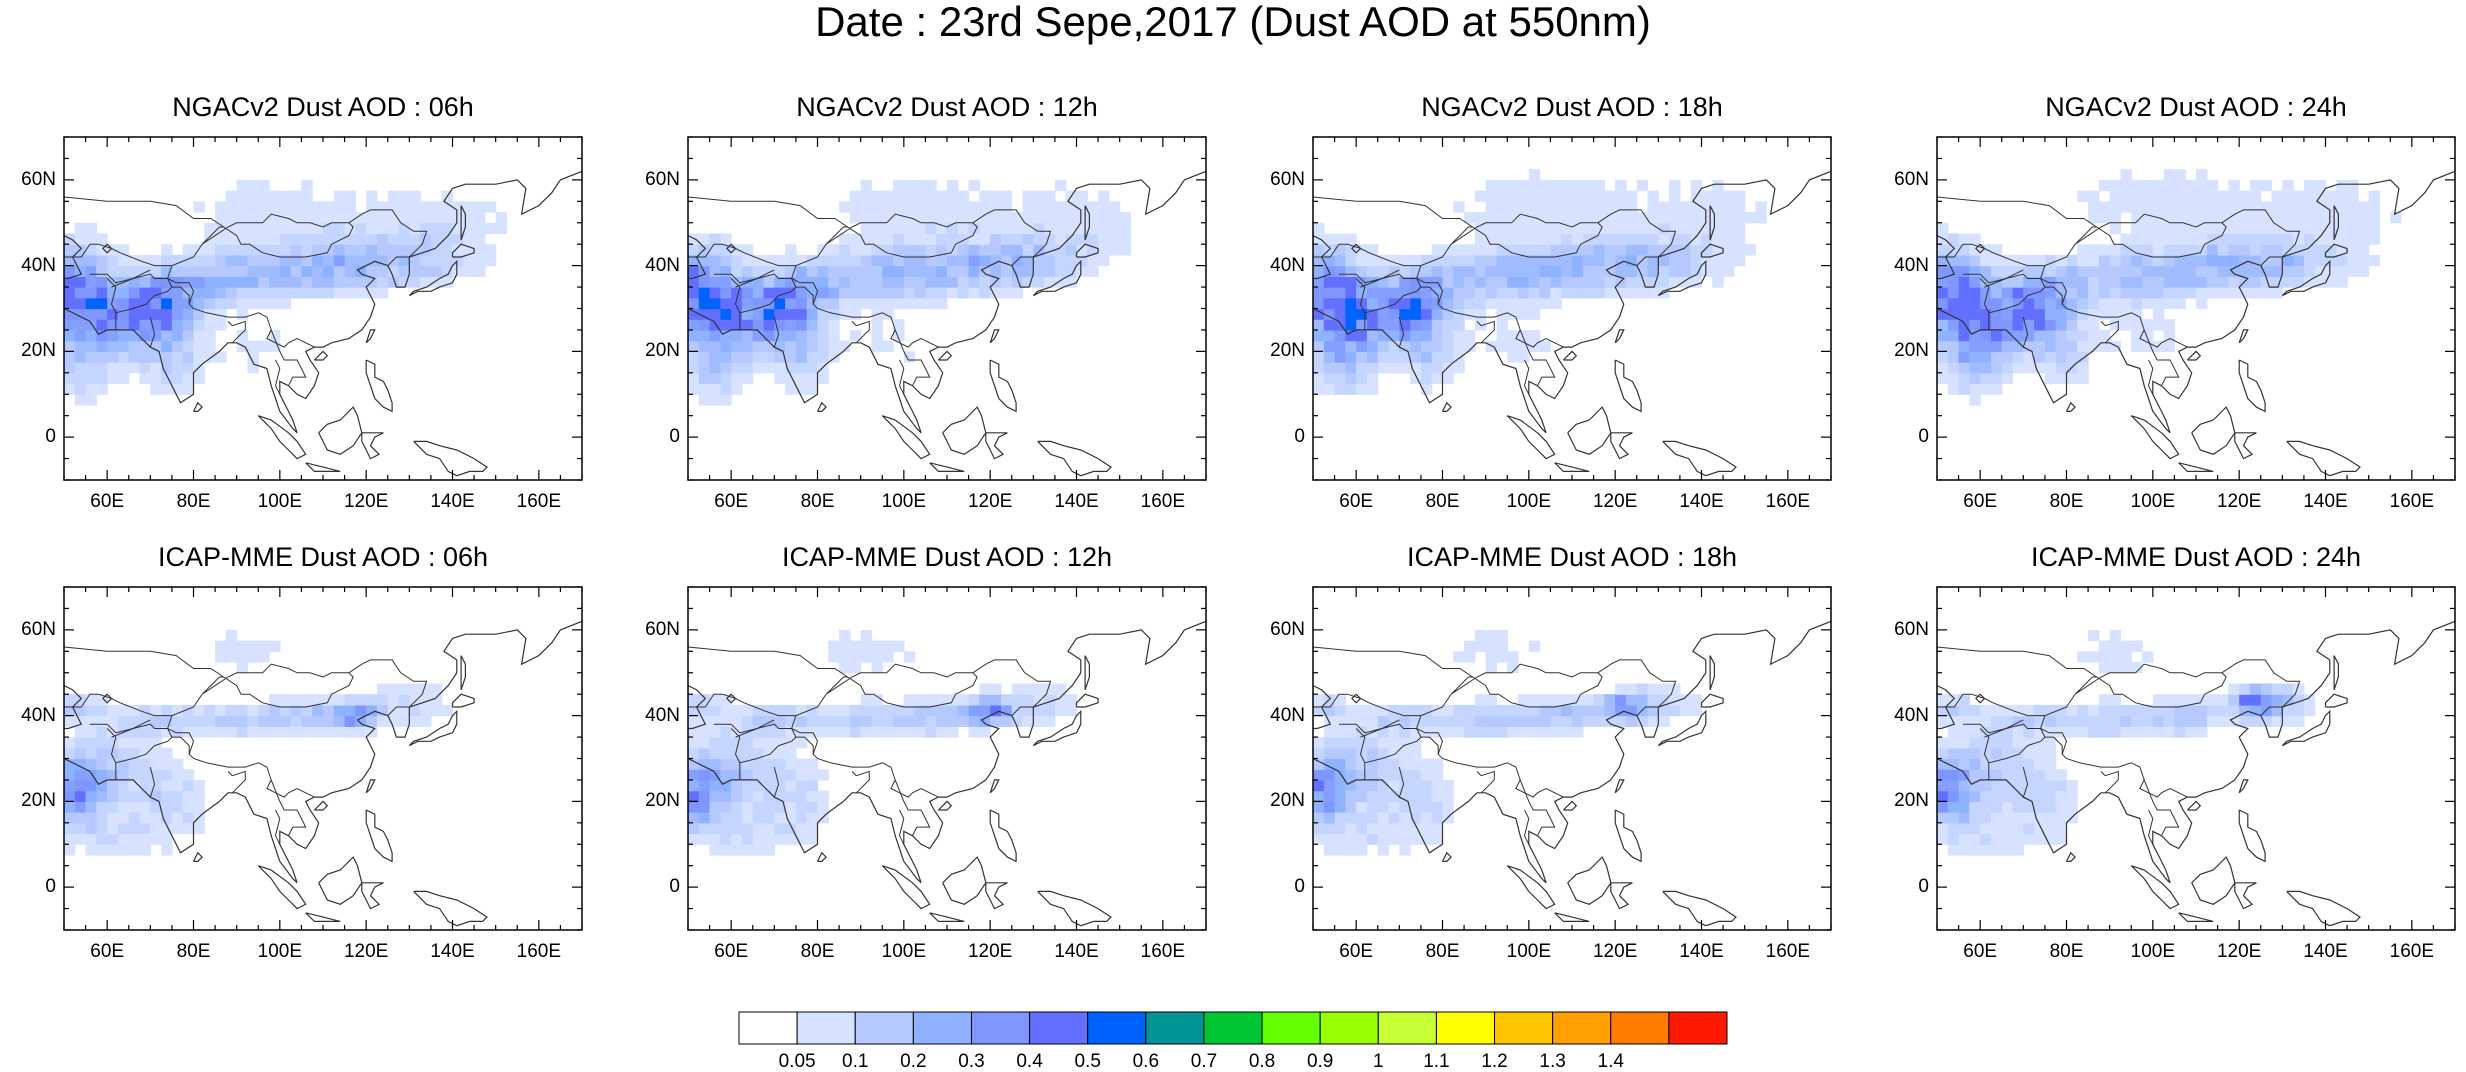  Describe the element at coordinates (1572, 308) in the screenshot. I see `panel-ngac-18h-map` at that location.